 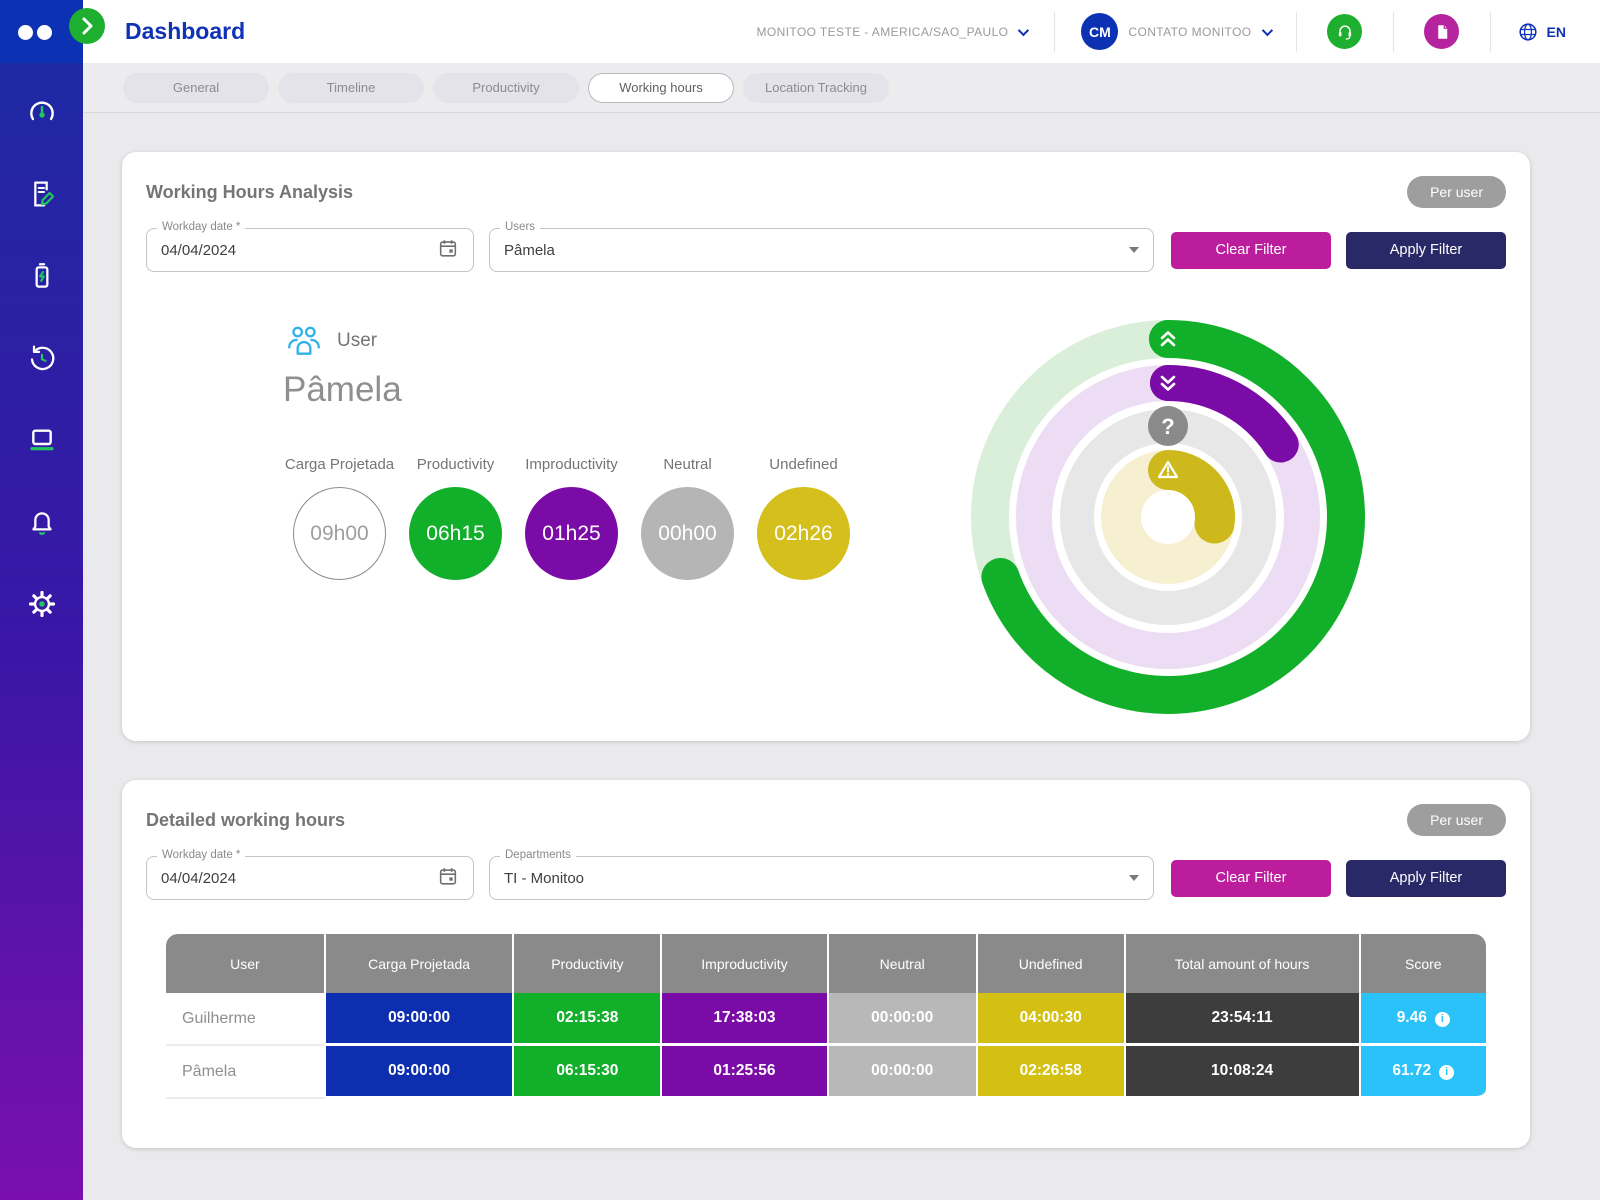 I want to click on sidebar-item-settings, so click(x=42, y=604).